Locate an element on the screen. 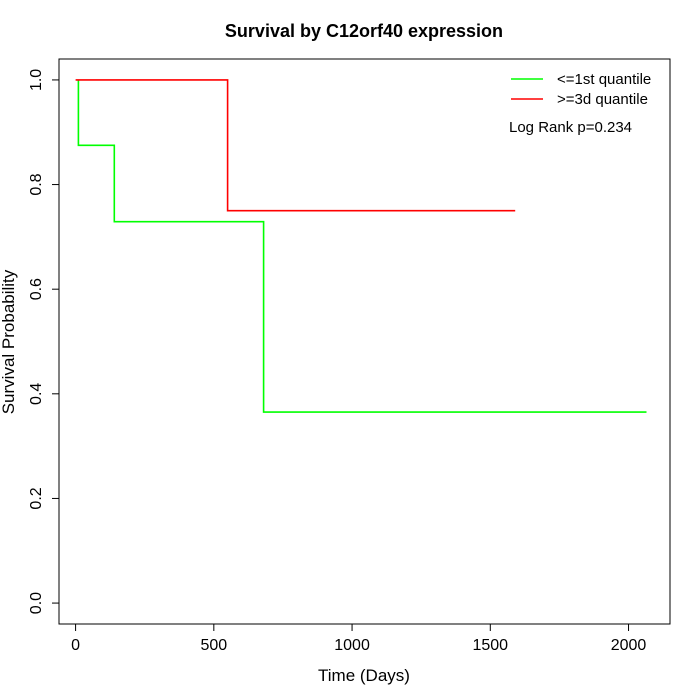 The image size is (700, 700). legend-label-1: <=1st quantile is located at coordinates (604, 79).